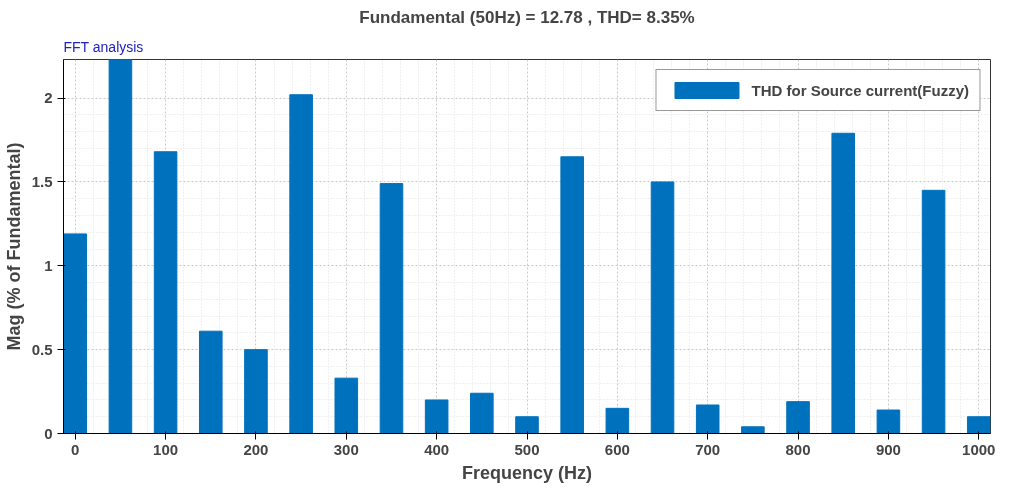 This screenshot has width=1031, height=491. Describe the element at coordinates (103, 46) in the screenshot. I see `text: FFT analysis` at that location.